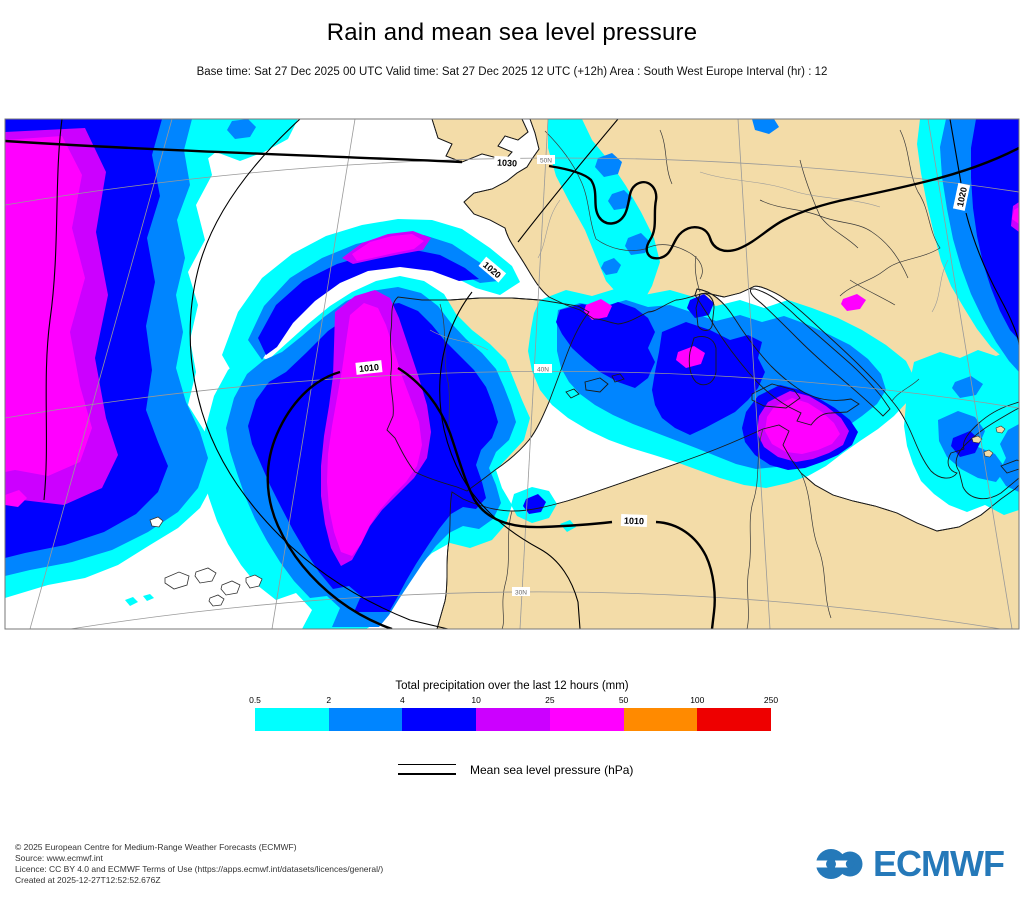 The width and height of the screenshot is (1024, 922). Describe the element at coordinates (402, 700) in the screenshot. I see `colorbar-tick: 4` at that location.